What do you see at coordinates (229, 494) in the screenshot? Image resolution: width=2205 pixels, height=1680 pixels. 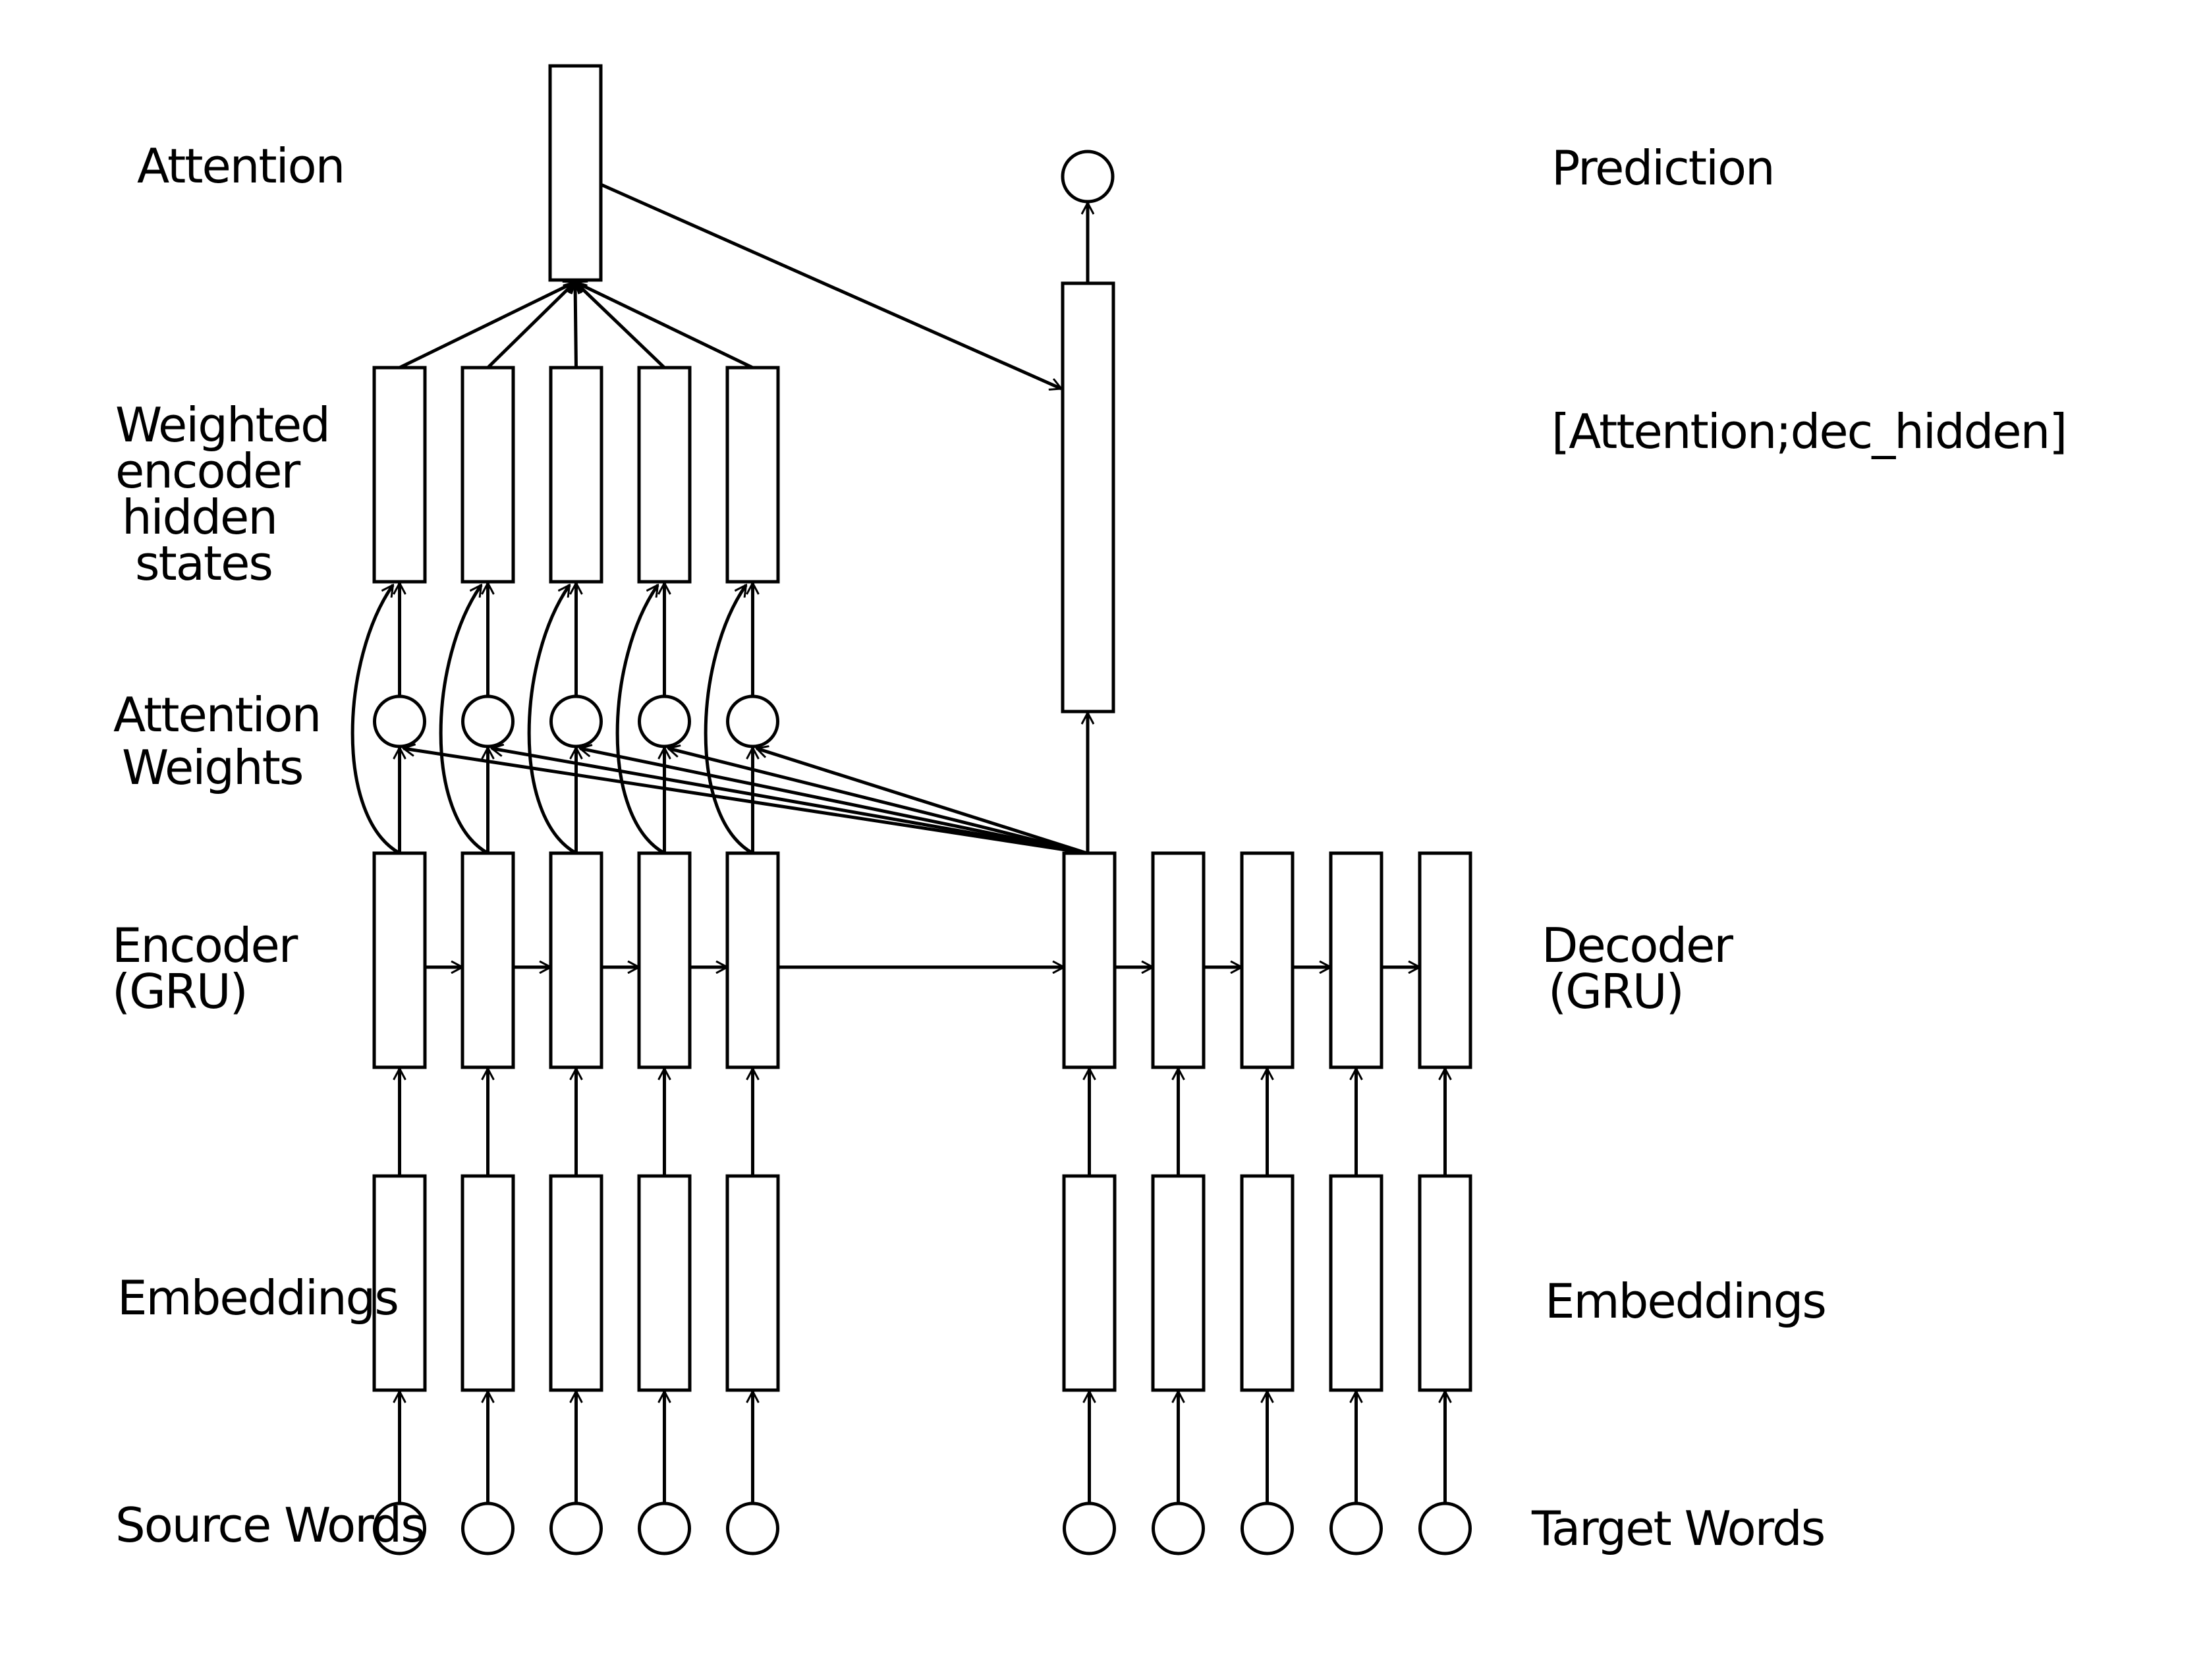 I see `label-weighted-states: Weighted encoder hidden states` at bounding box center [229, 494].